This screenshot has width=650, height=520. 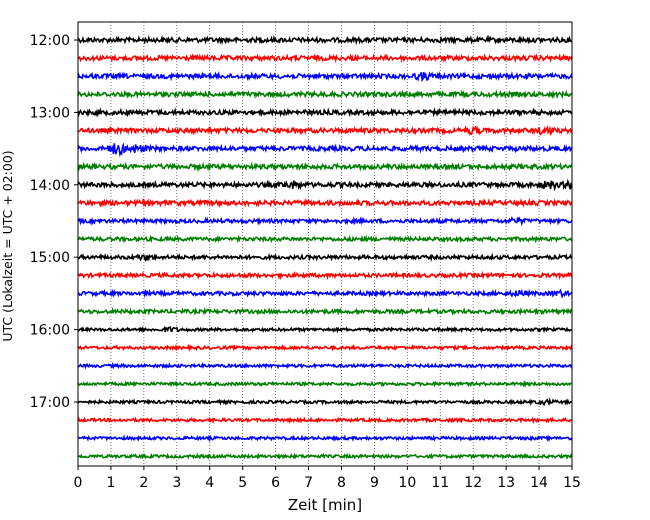 What do you see at coordinates (308, 483) in the screenshot?
I see `x-tick-label: 7` at bounding box center [308, 483].